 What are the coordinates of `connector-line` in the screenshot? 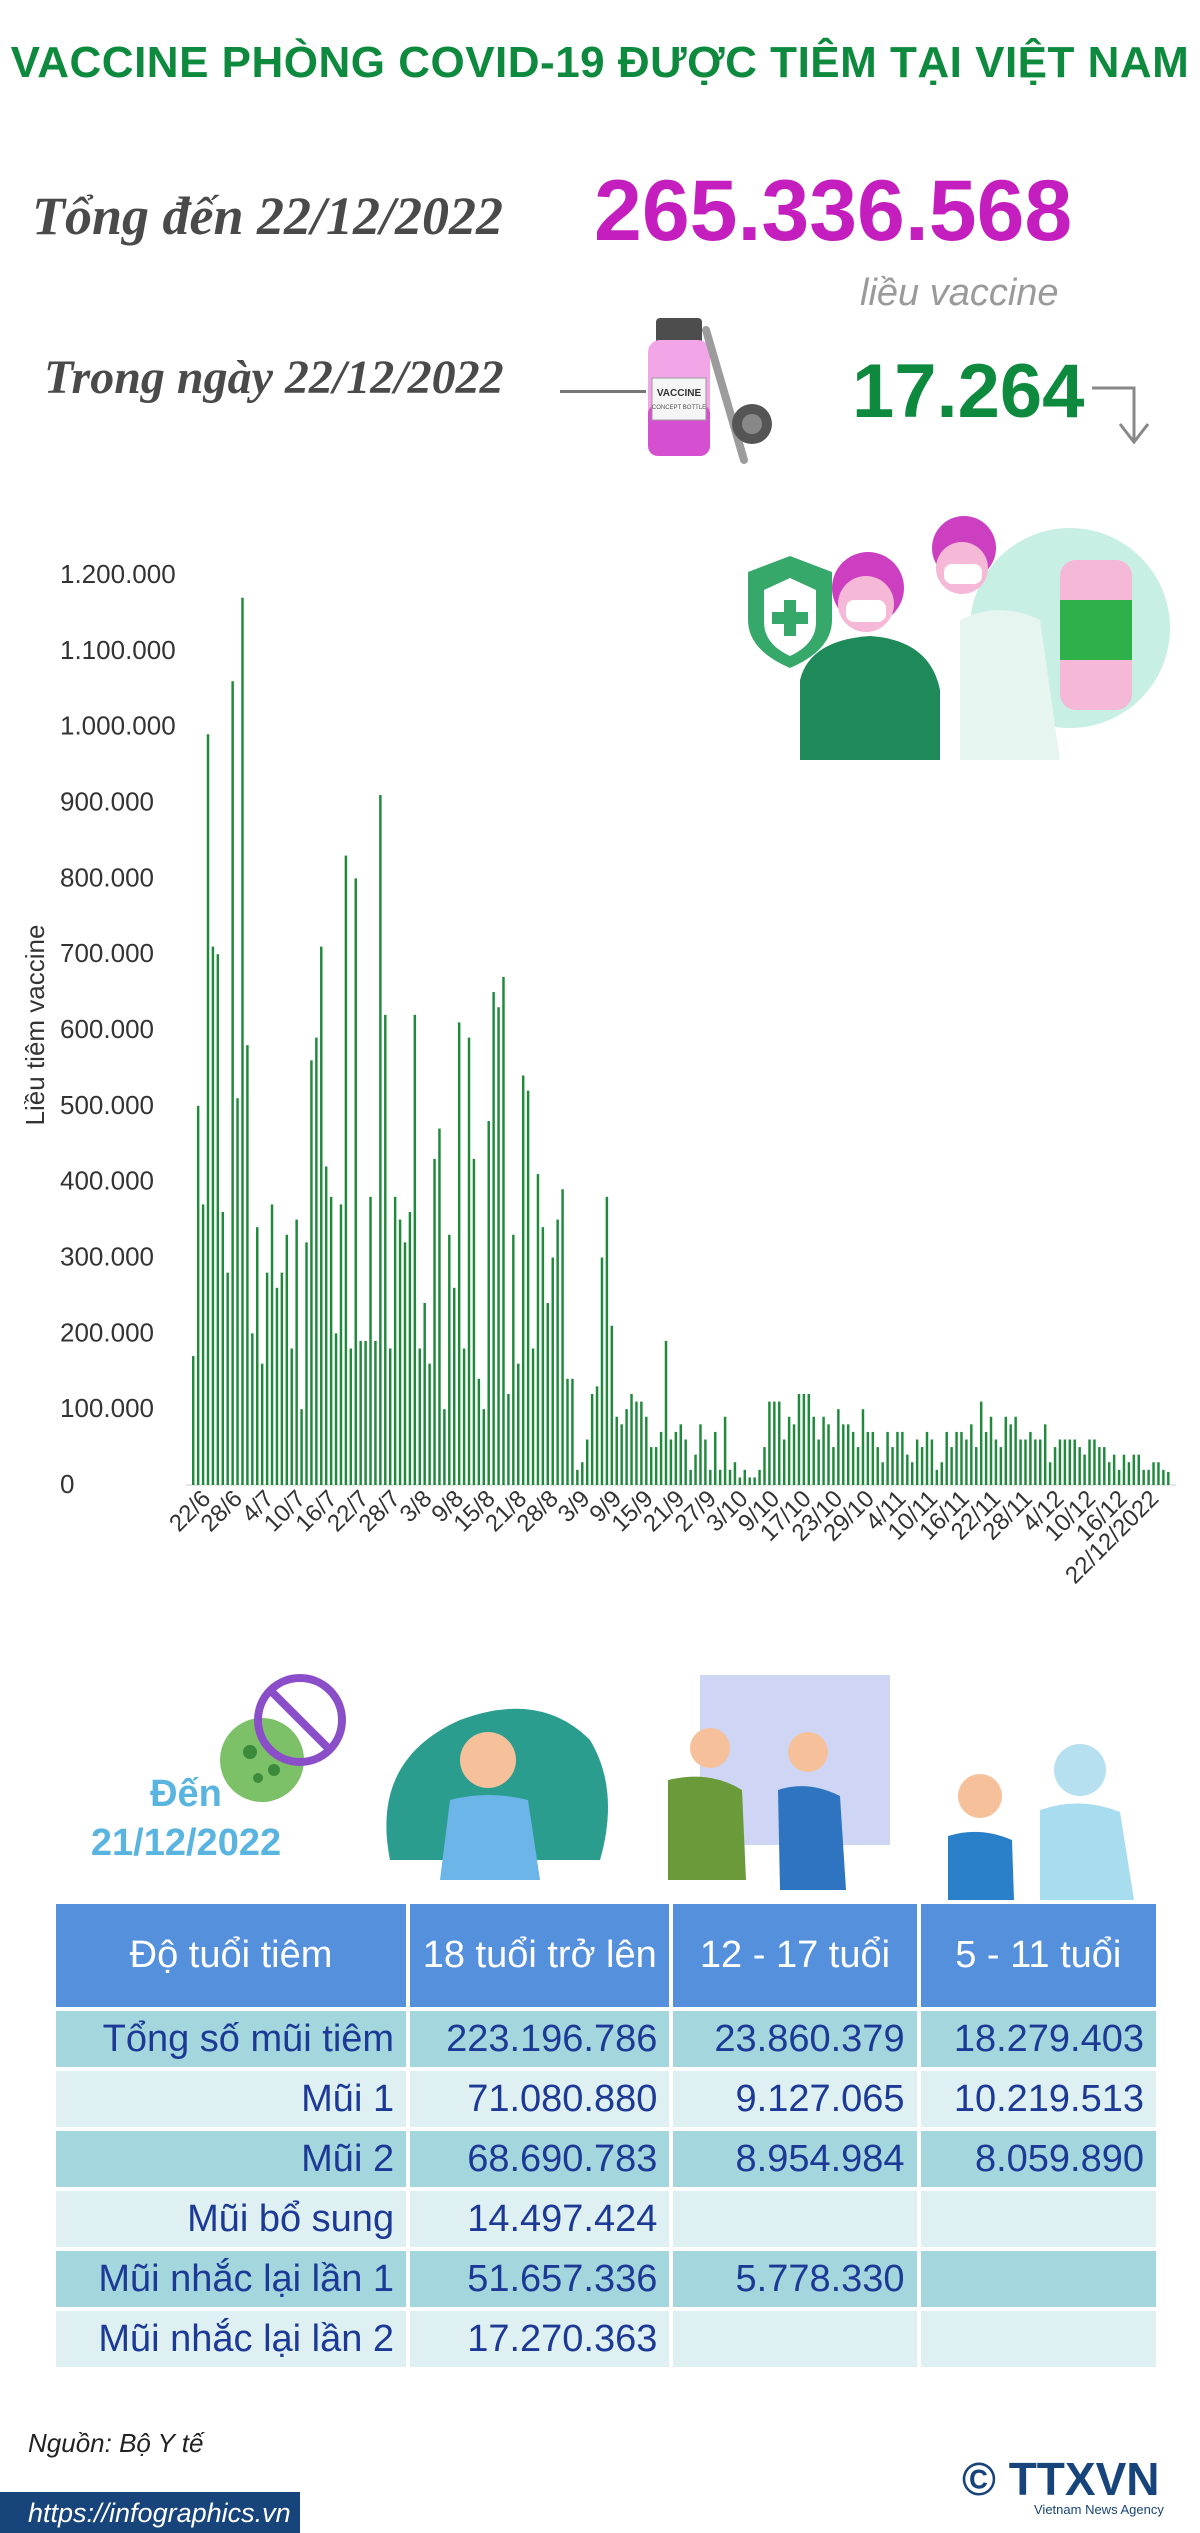 It's located at (603, 391).